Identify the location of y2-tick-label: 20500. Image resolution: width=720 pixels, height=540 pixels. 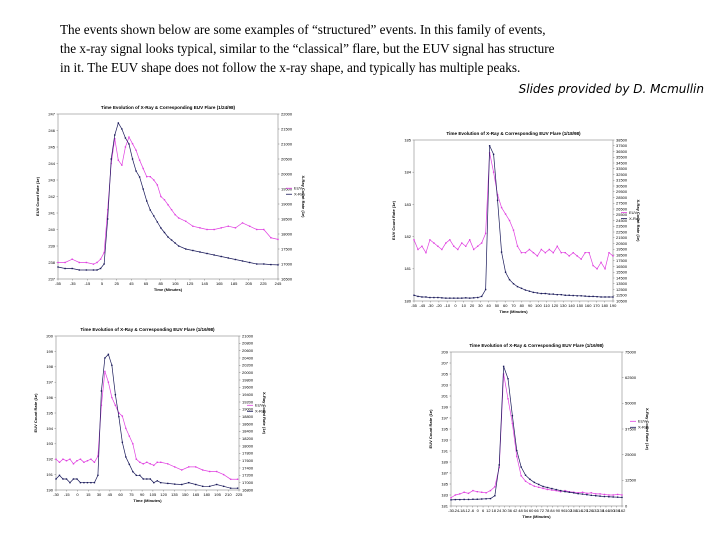
(622, 243).